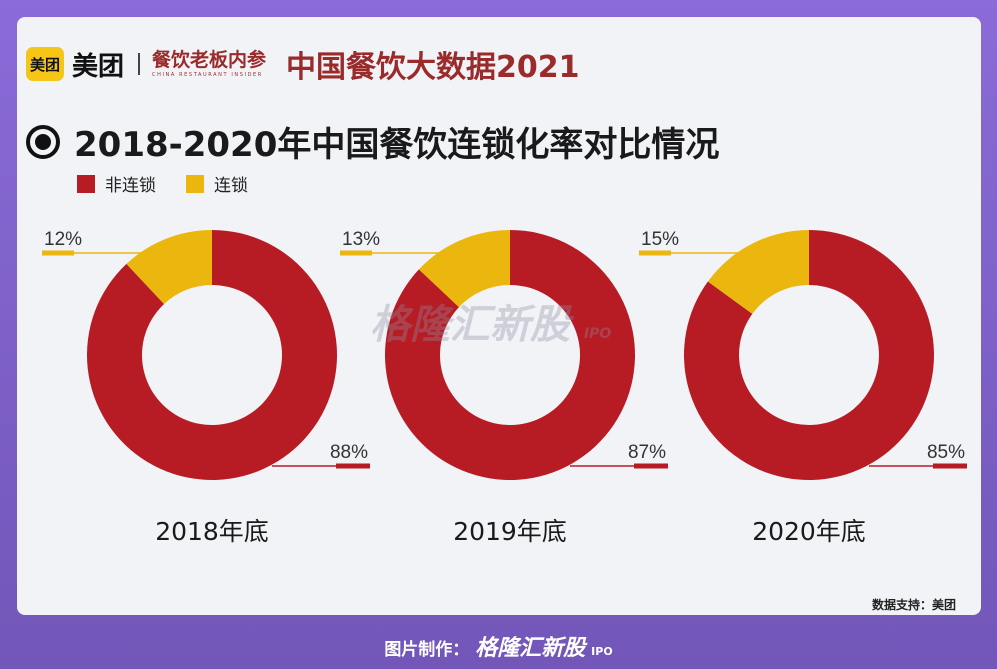 This screenshot has height=669, width=997. I want to click on watermark: 格隆汇新股 IPO, so click(490, 321).